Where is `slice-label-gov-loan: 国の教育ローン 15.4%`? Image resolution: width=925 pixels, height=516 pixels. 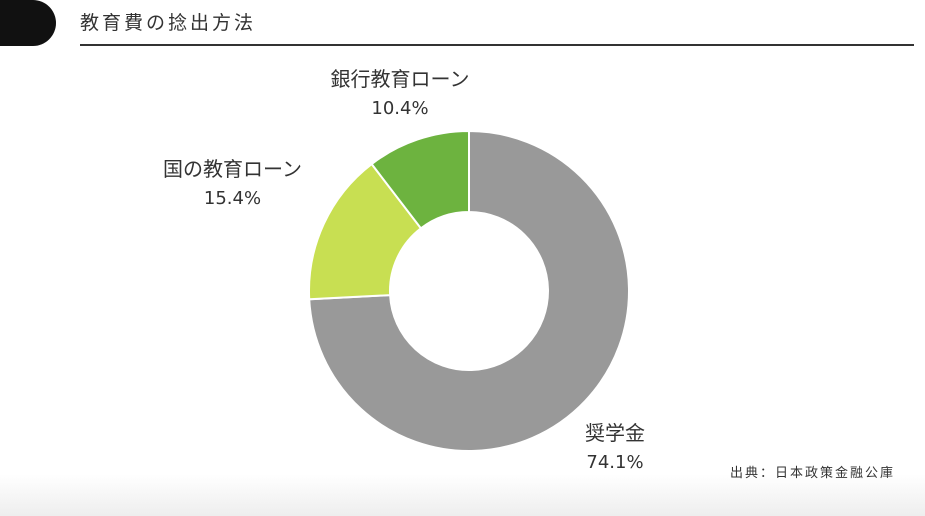
slice-label-gov-loan: 国の教育ローン 15.4% is located at coordinates (232, 184).